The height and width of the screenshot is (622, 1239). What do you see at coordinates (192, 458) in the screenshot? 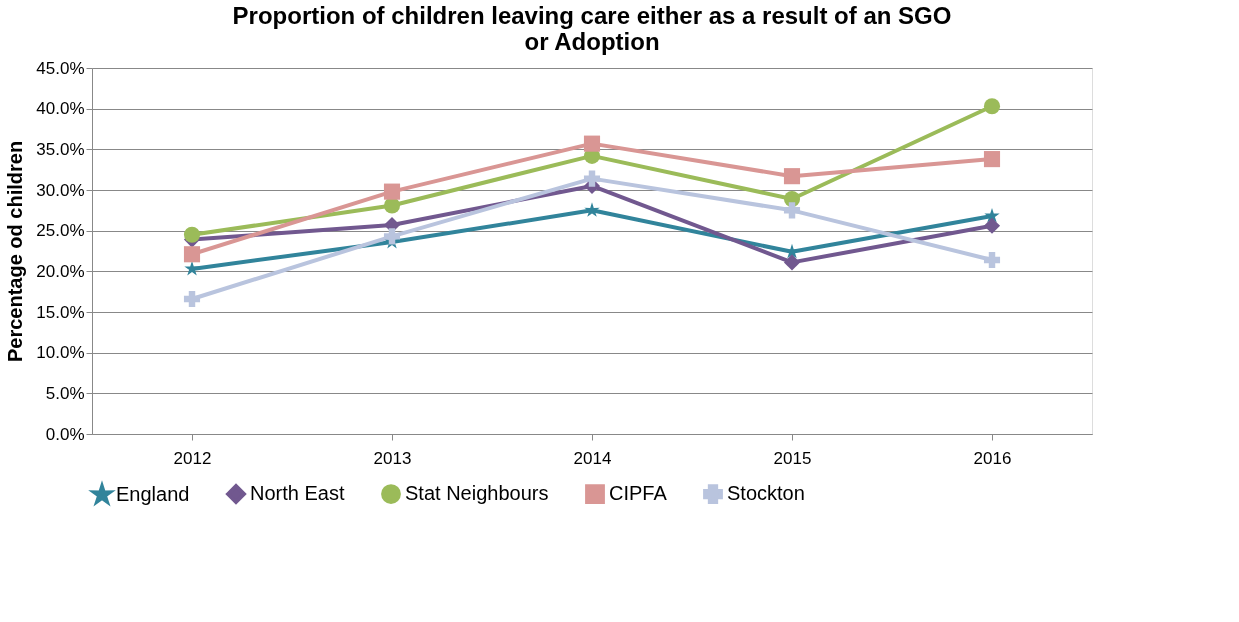
I see `x-tick-label: 2012` at bounding box center [192, 458].